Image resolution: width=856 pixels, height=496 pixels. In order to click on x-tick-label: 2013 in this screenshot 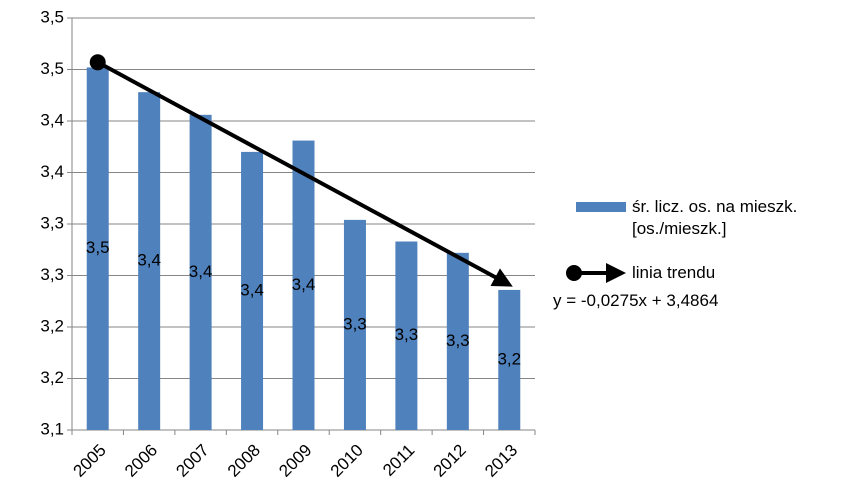, I will do `click(501, 461)`.